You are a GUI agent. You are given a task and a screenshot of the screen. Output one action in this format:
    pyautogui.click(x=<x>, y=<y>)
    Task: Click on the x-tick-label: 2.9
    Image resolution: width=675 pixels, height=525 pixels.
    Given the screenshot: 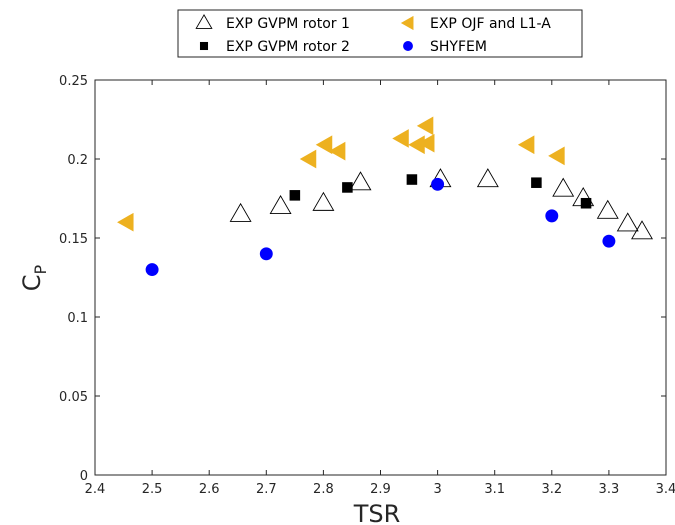 What is the action you would take?
    pyautogui.click(x=380, y=489)
    